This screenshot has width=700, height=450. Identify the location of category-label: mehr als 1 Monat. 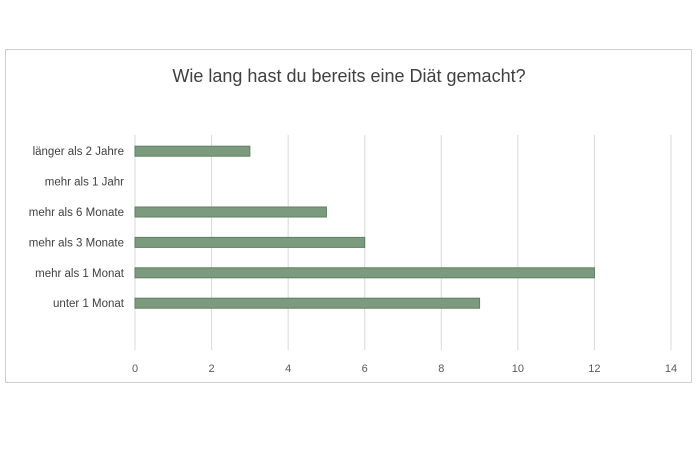
(80, 274).